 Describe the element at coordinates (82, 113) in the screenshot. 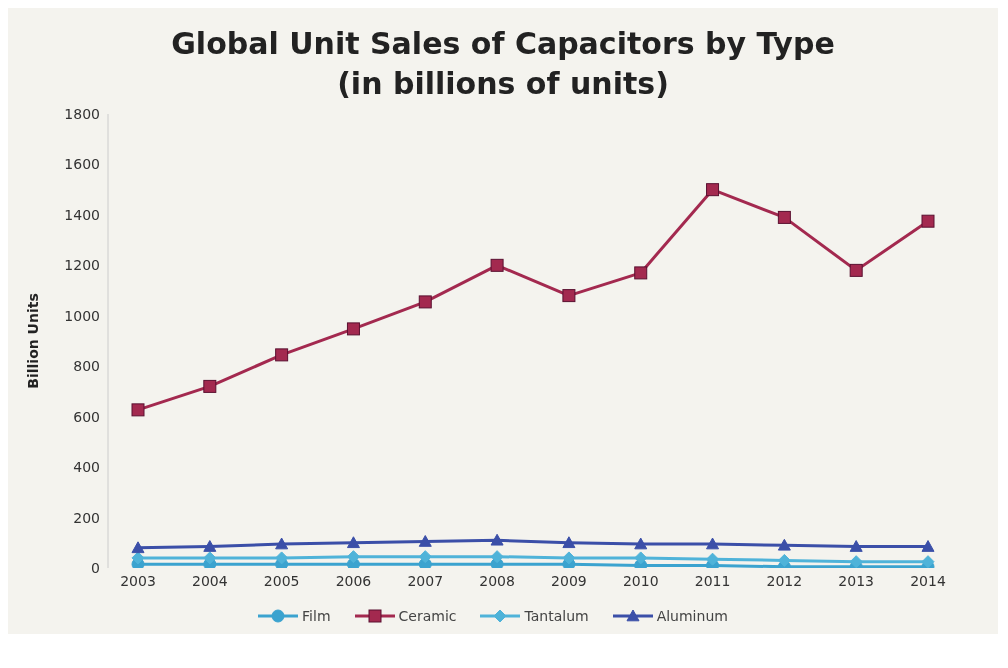

I see `y-tick-label: 1800` at that location.